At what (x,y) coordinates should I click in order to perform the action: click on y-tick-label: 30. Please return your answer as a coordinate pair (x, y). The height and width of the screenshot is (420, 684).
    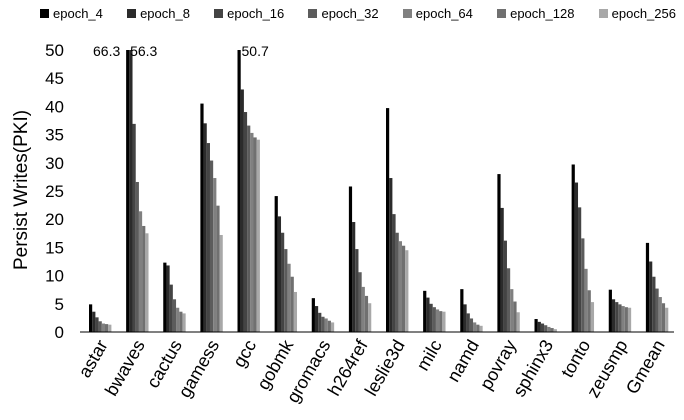
    Looking at the image, I should click on (54, 163).